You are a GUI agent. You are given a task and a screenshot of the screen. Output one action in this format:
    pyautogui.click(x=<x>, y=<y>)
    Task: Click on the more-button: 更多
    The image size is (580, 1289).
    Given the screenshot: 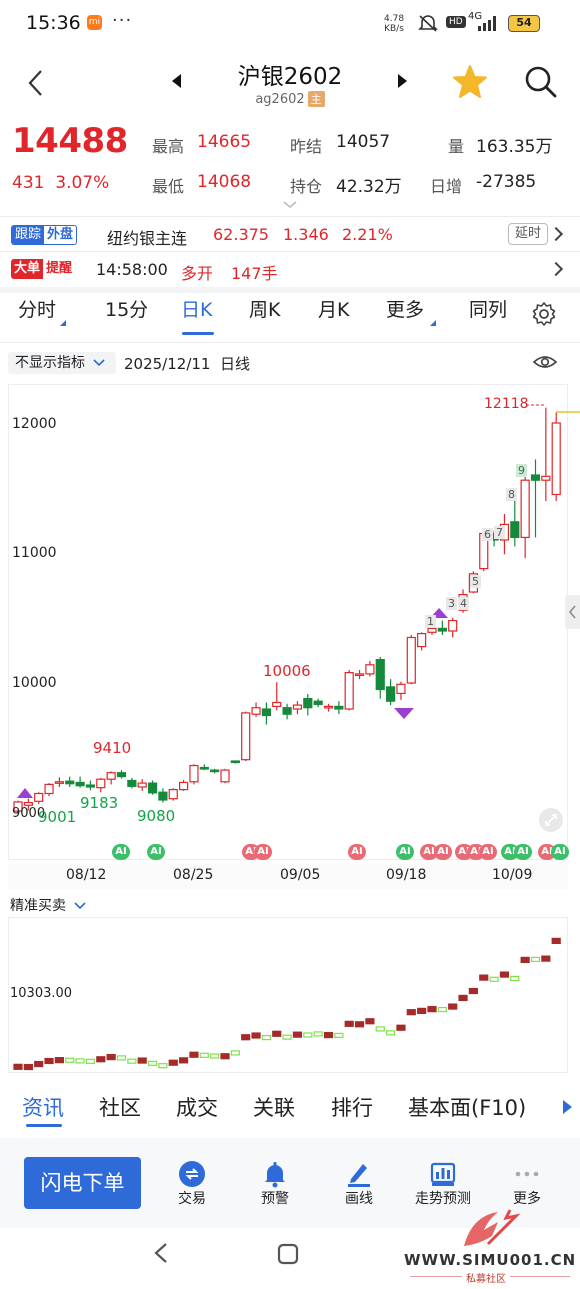 What is the action you would take?
    pyautogui.click(x=527, y=1184)
    